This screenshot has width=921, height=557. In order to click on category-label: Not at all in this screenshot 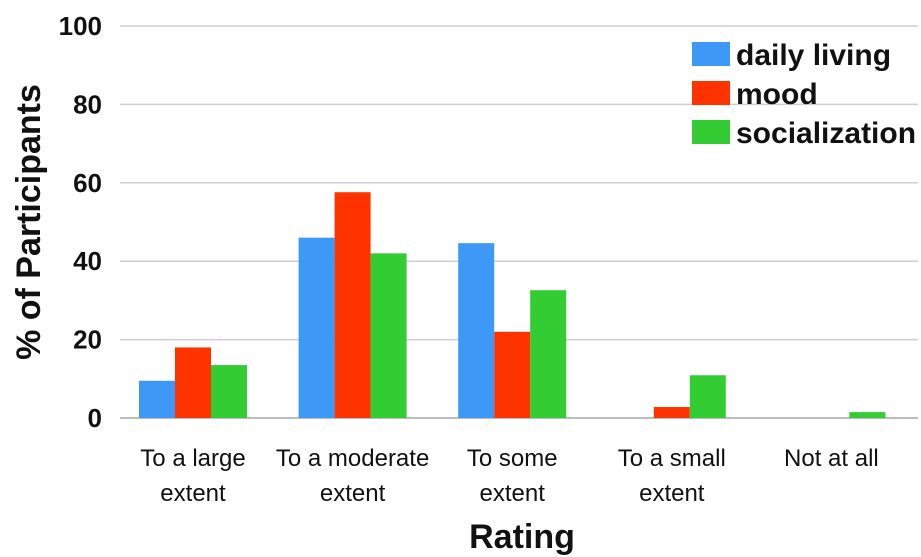, I will do `click(831, 458)`.